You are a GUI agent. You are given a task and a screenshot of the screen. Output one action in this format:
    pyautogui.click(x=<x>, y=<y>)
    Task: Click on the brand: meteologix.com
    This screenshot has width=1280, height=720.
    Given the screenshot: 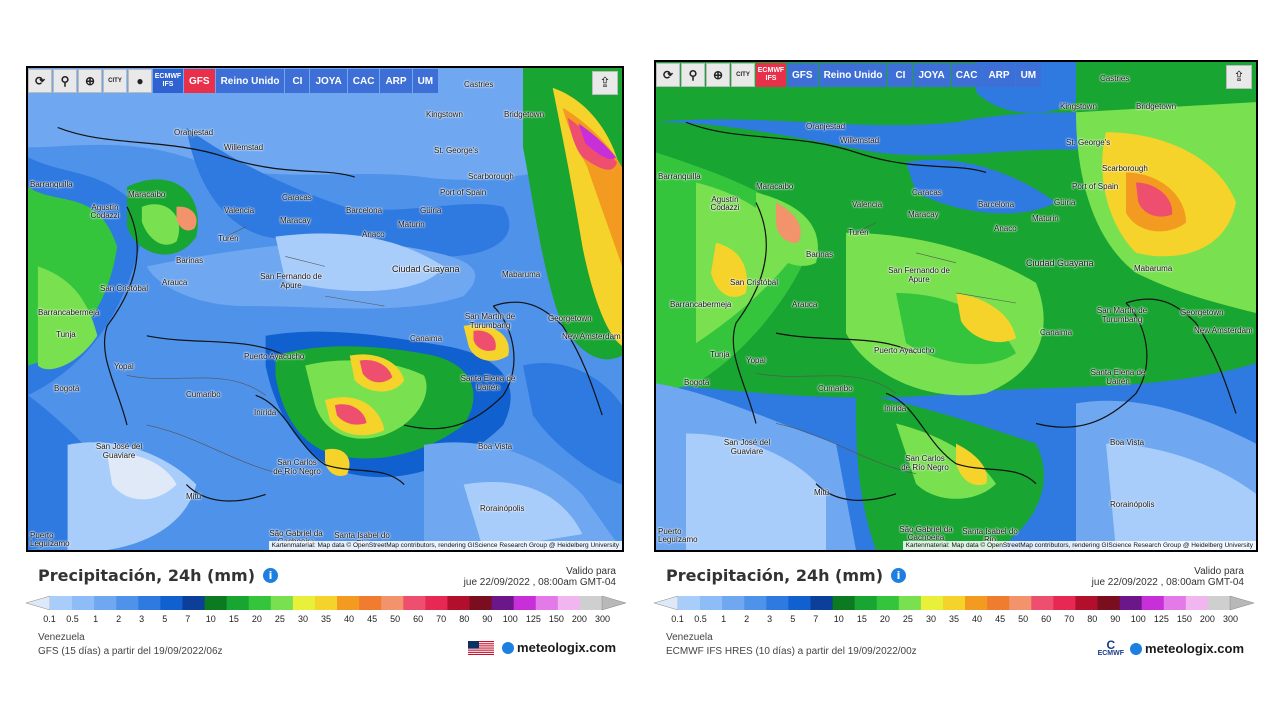 What is the action you would take?
    pyautogui.click(x=542, y=647)
    